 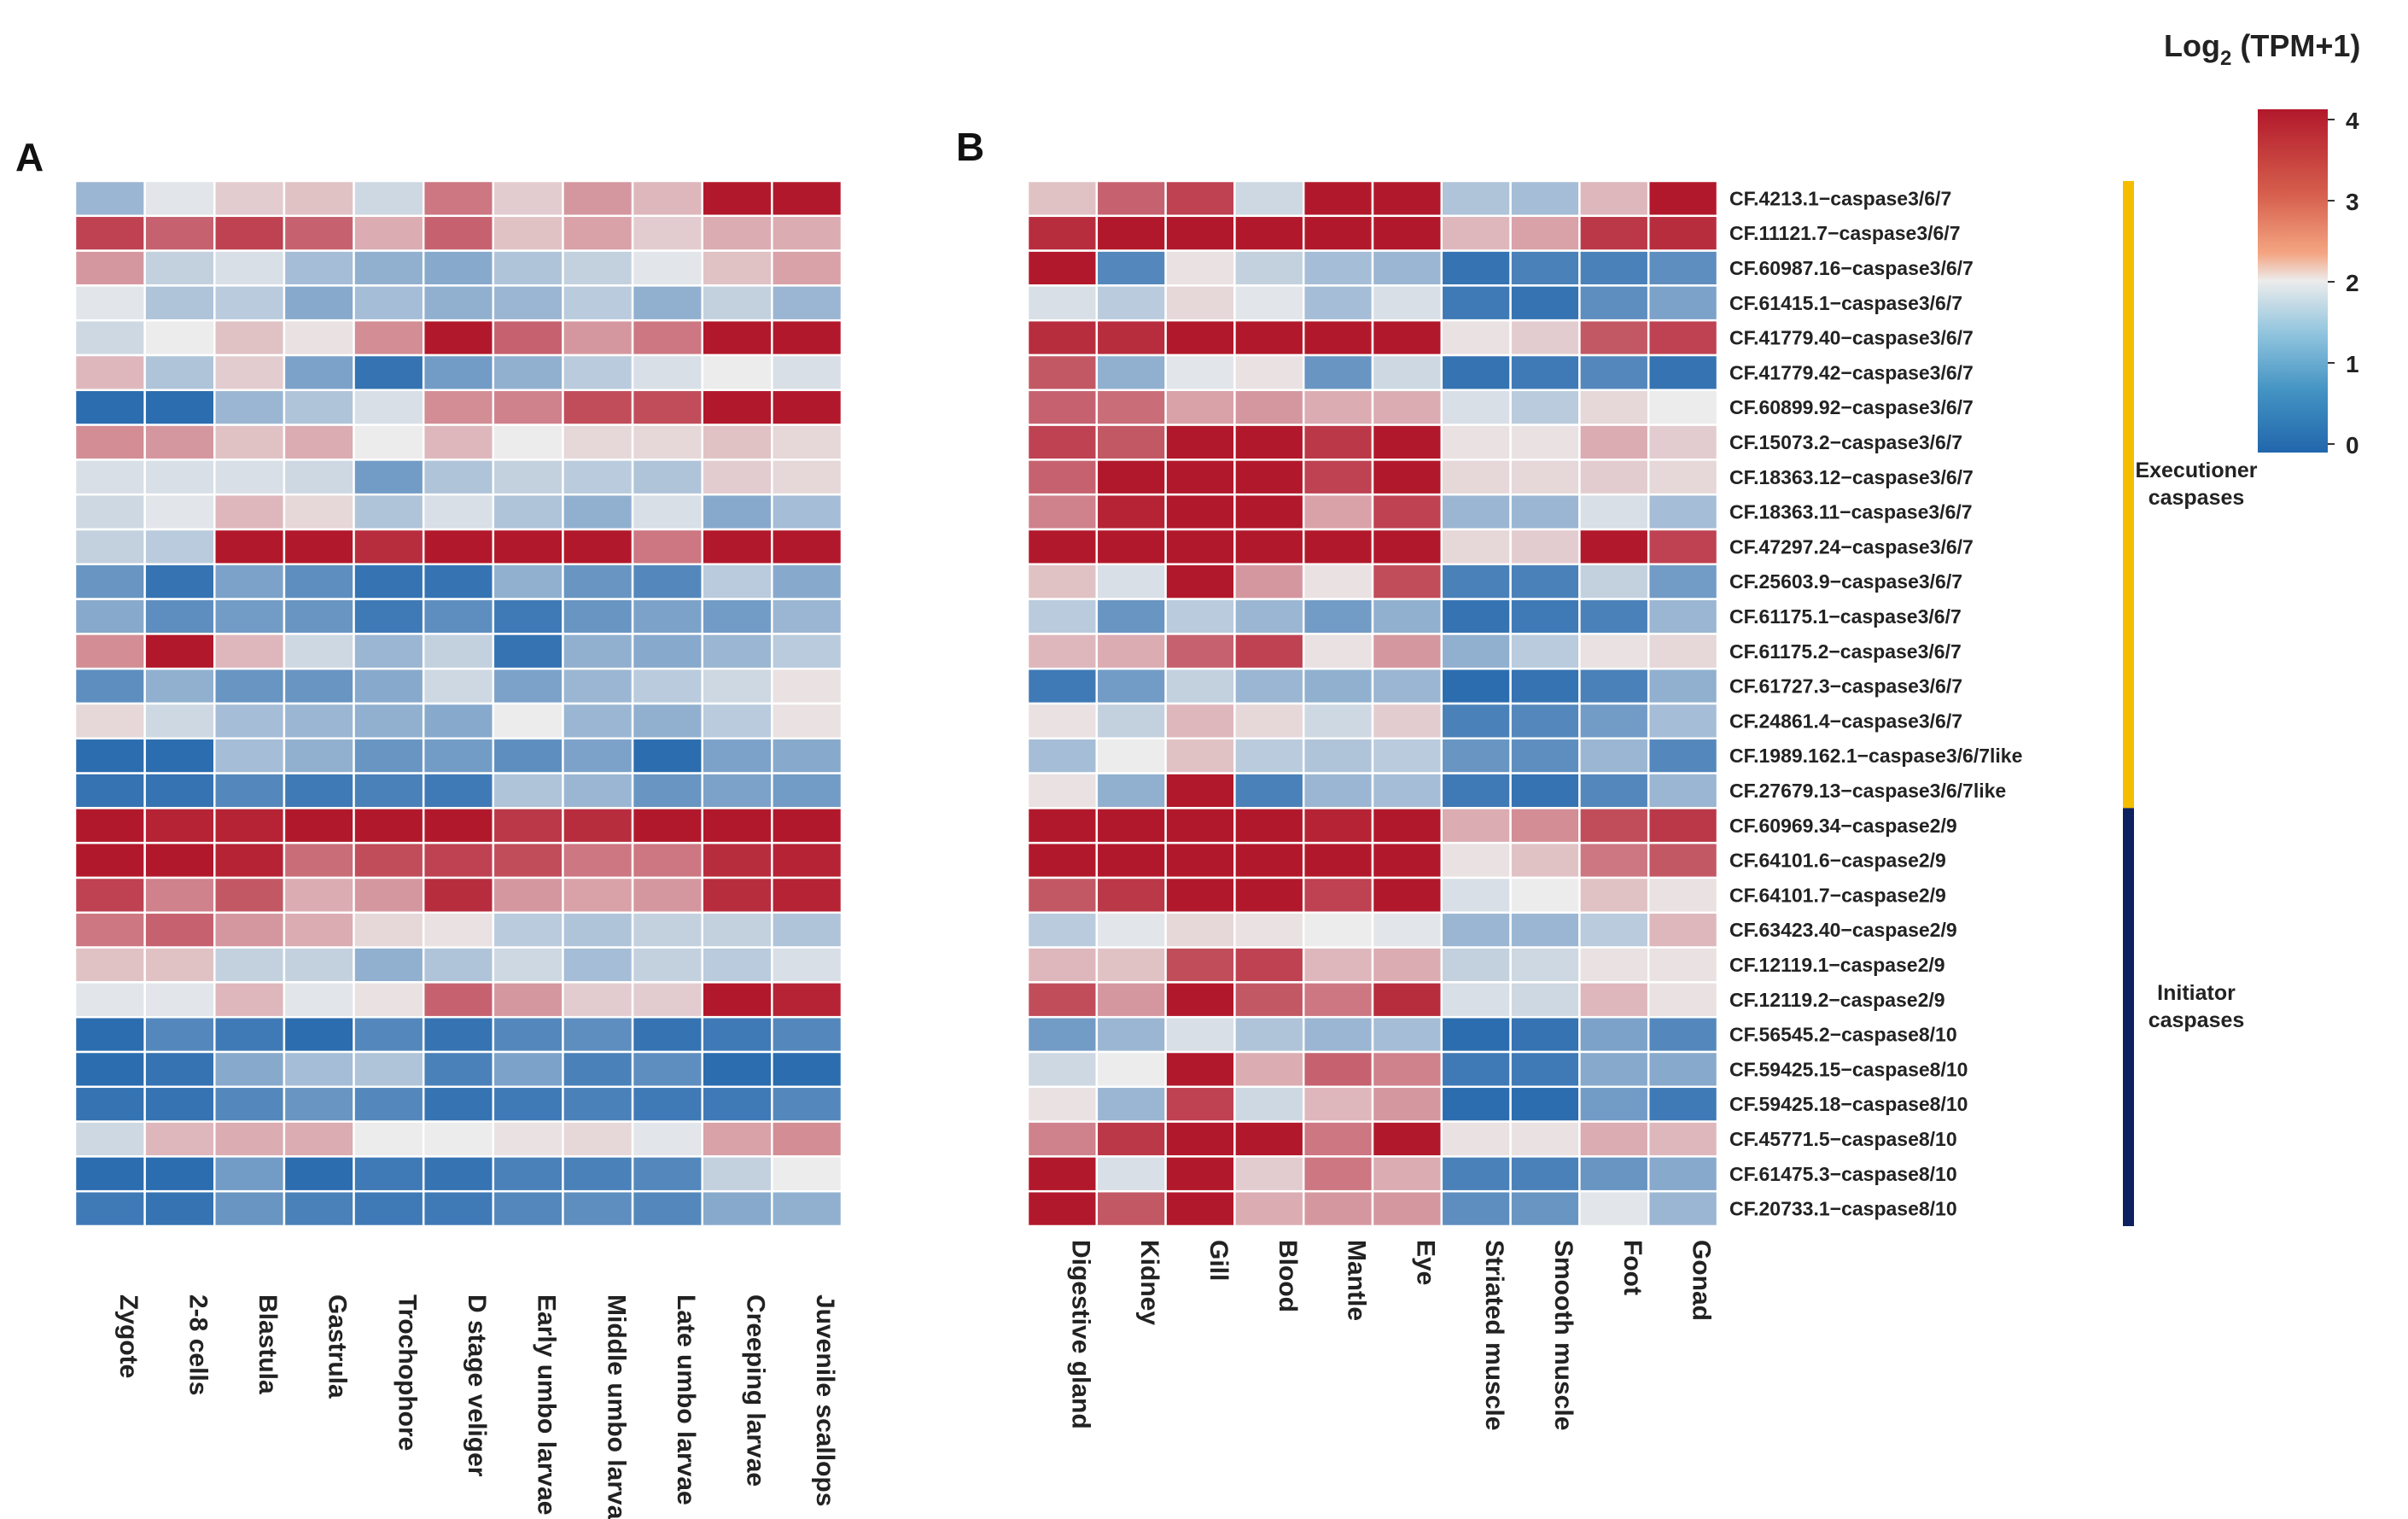 I want to click on column-label: Early umbo larvae, so click(x=547, y=1404).